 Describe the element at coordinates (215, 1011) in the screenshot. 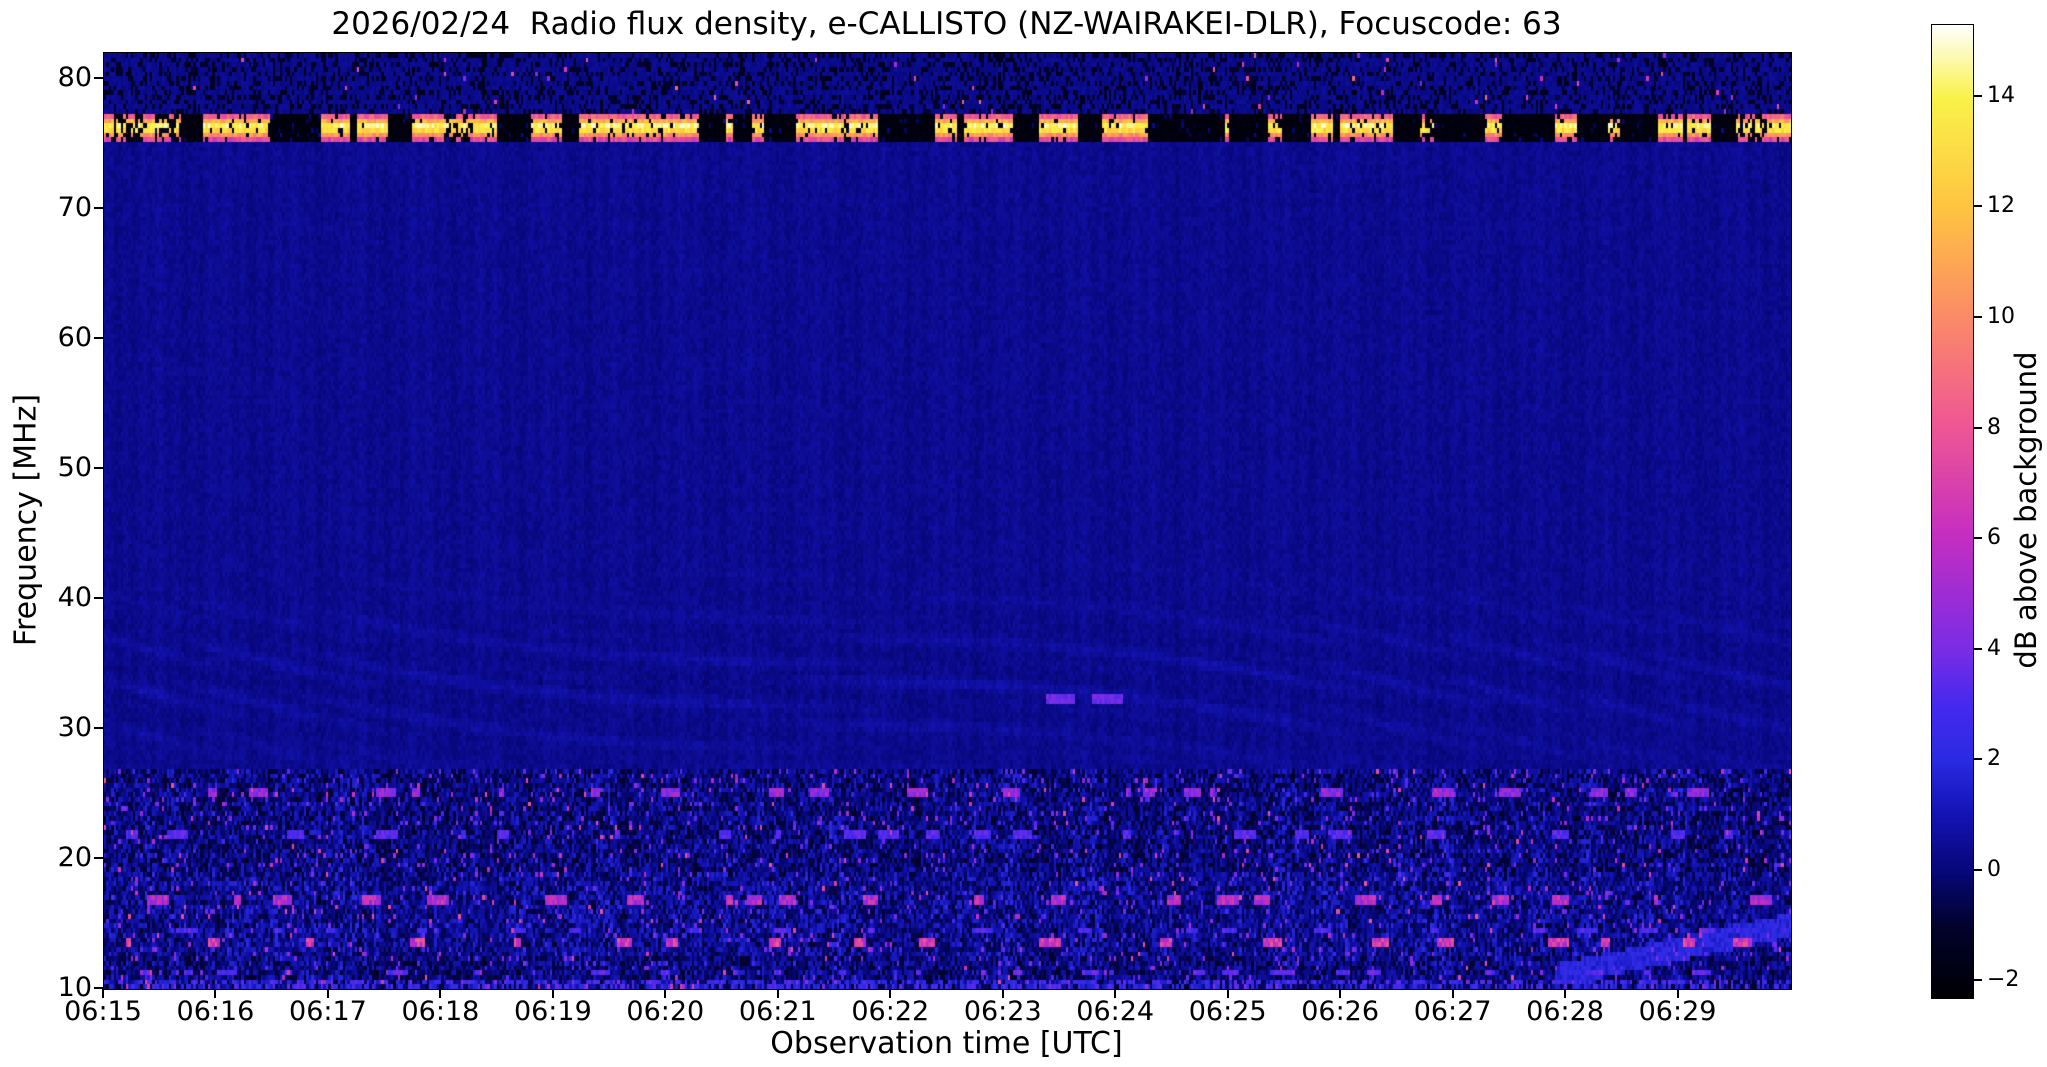

I see `x-tick-label: 06:16` at that location.